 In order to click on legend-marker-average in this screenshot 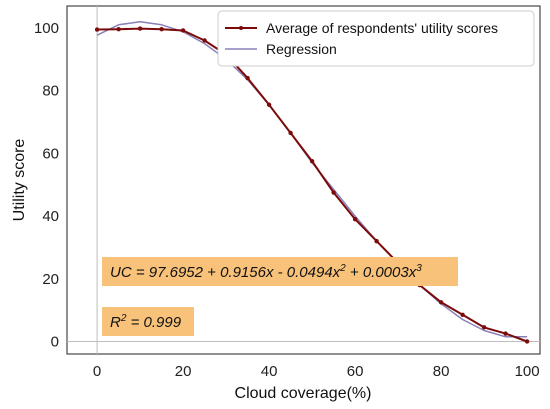, I will do `click(241, 28)`.